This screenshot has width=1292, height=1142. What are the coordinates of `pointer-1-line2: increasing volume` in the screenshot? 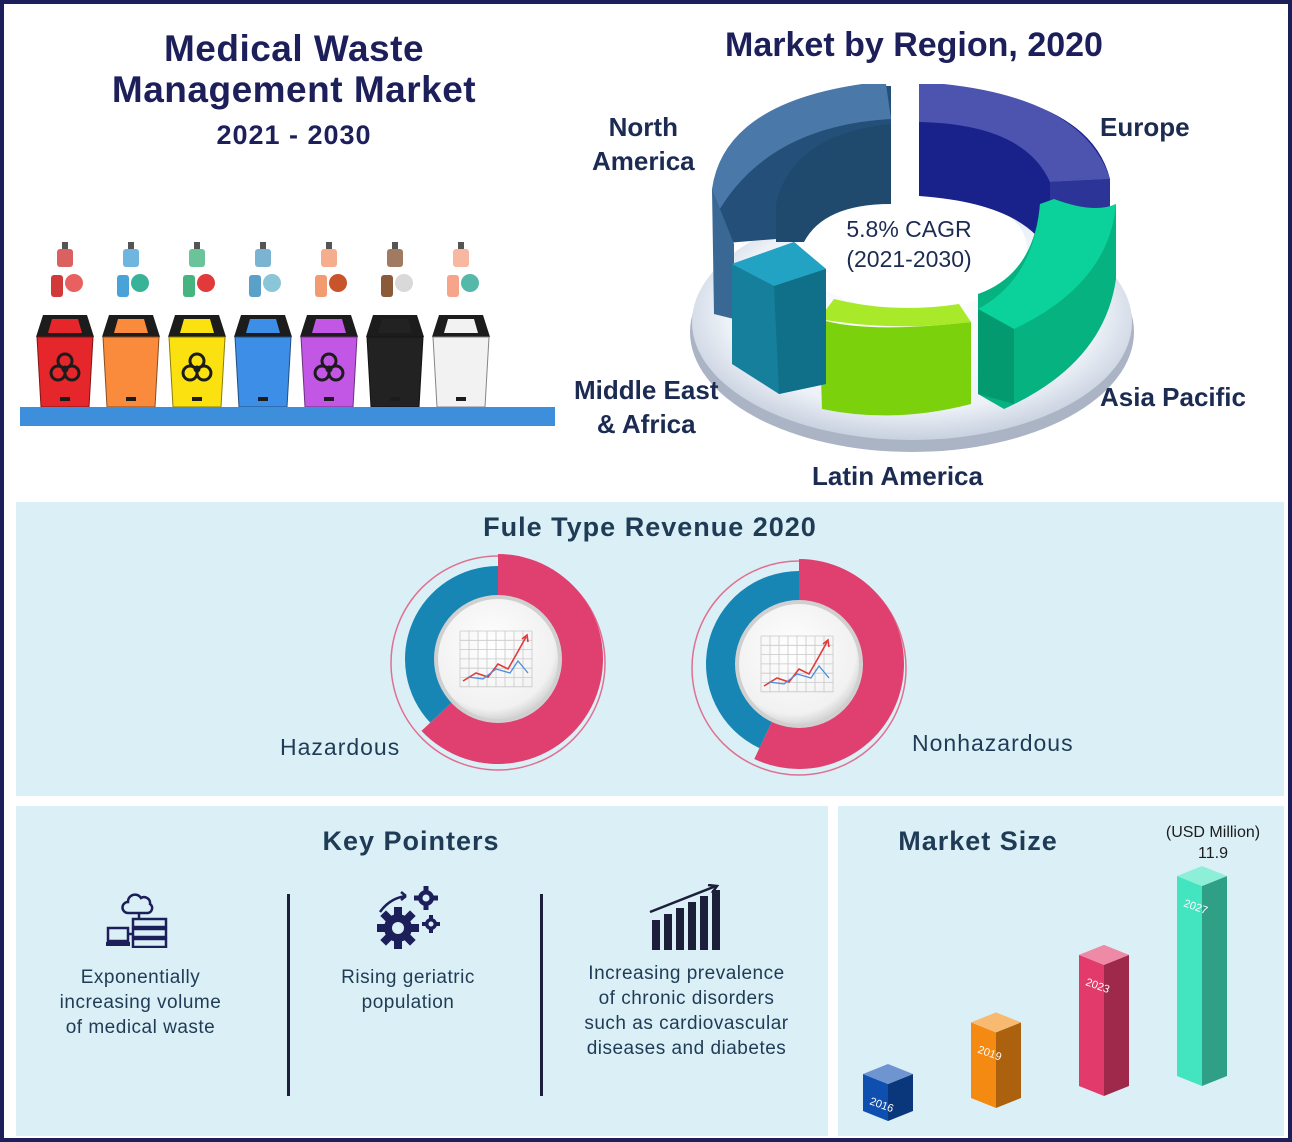 It's located at (140, 1002).